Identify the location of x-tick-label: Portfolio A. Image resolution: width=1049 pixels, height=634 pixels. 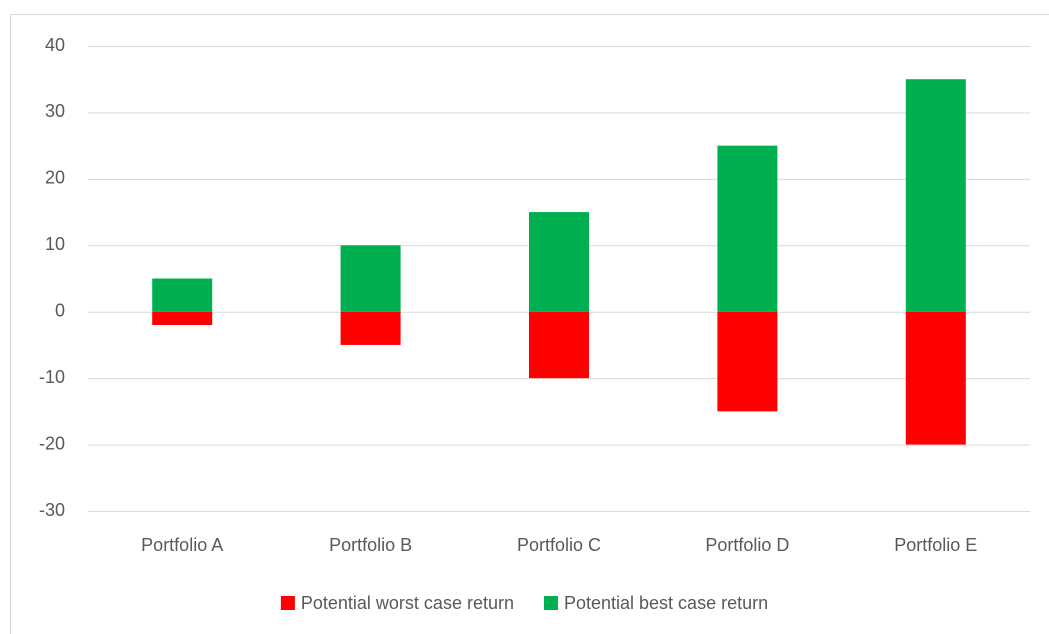
(182, 545).